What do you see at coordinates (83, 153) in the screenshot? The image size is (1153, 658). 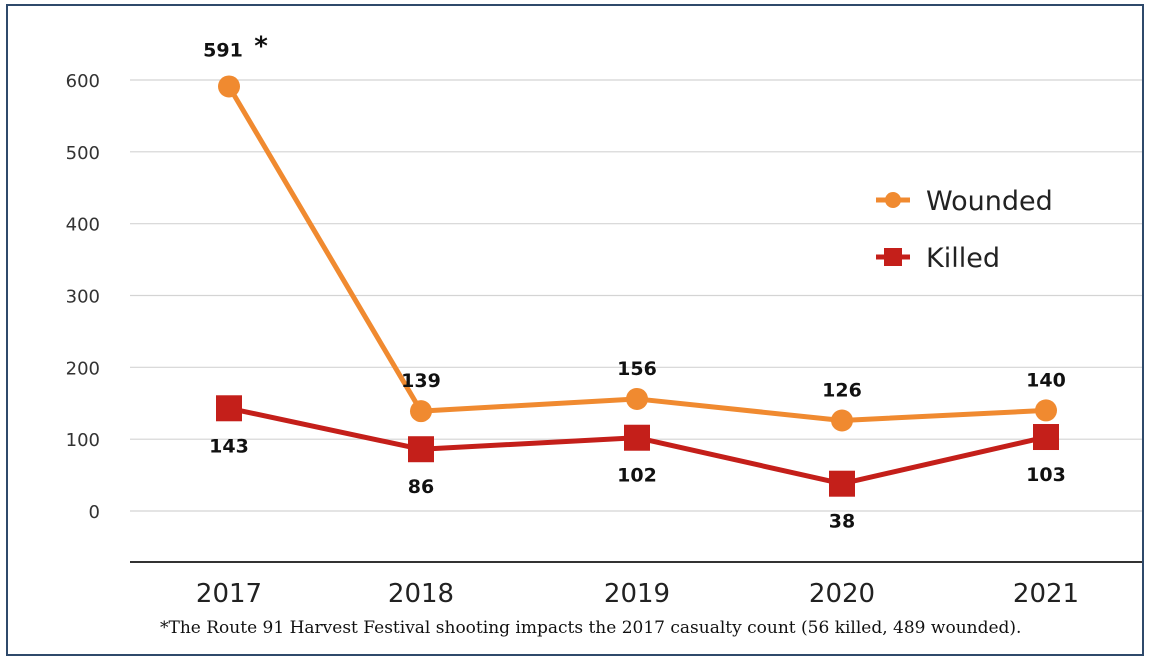 I see `y-tick-label: 500` at bounding box center [83, 153].